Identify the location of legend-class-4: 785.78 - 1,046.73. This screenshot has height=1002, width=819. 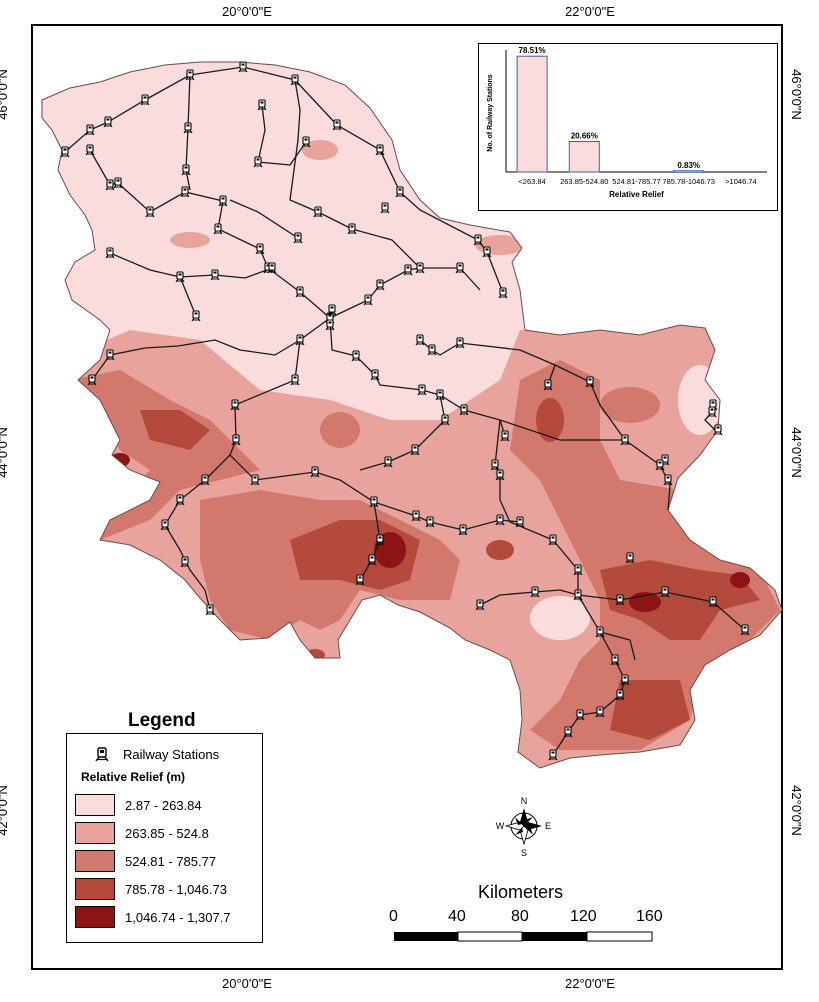
(151, 889).